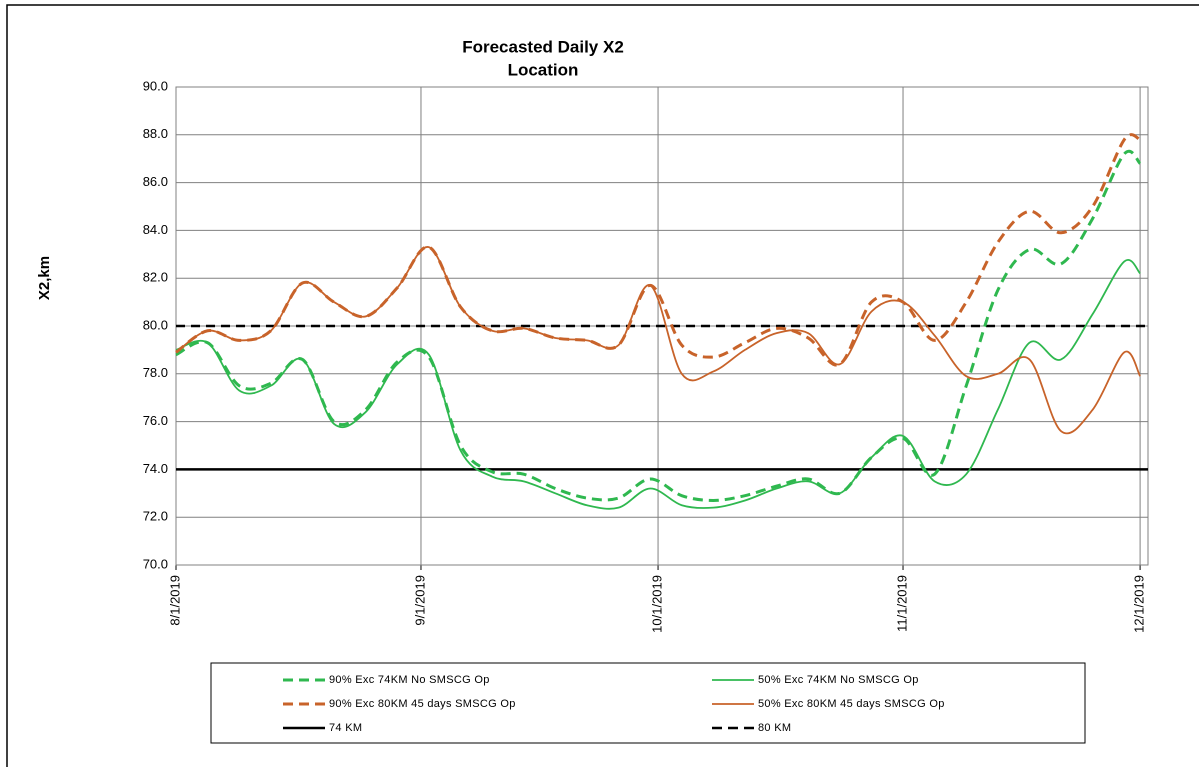 This screenshot has height=767, width=1199. What do you see at coordinates (419, 600) in the screenshot?
I see `x-tick-label: 9/1/2019` at bounding box center [419, 600].